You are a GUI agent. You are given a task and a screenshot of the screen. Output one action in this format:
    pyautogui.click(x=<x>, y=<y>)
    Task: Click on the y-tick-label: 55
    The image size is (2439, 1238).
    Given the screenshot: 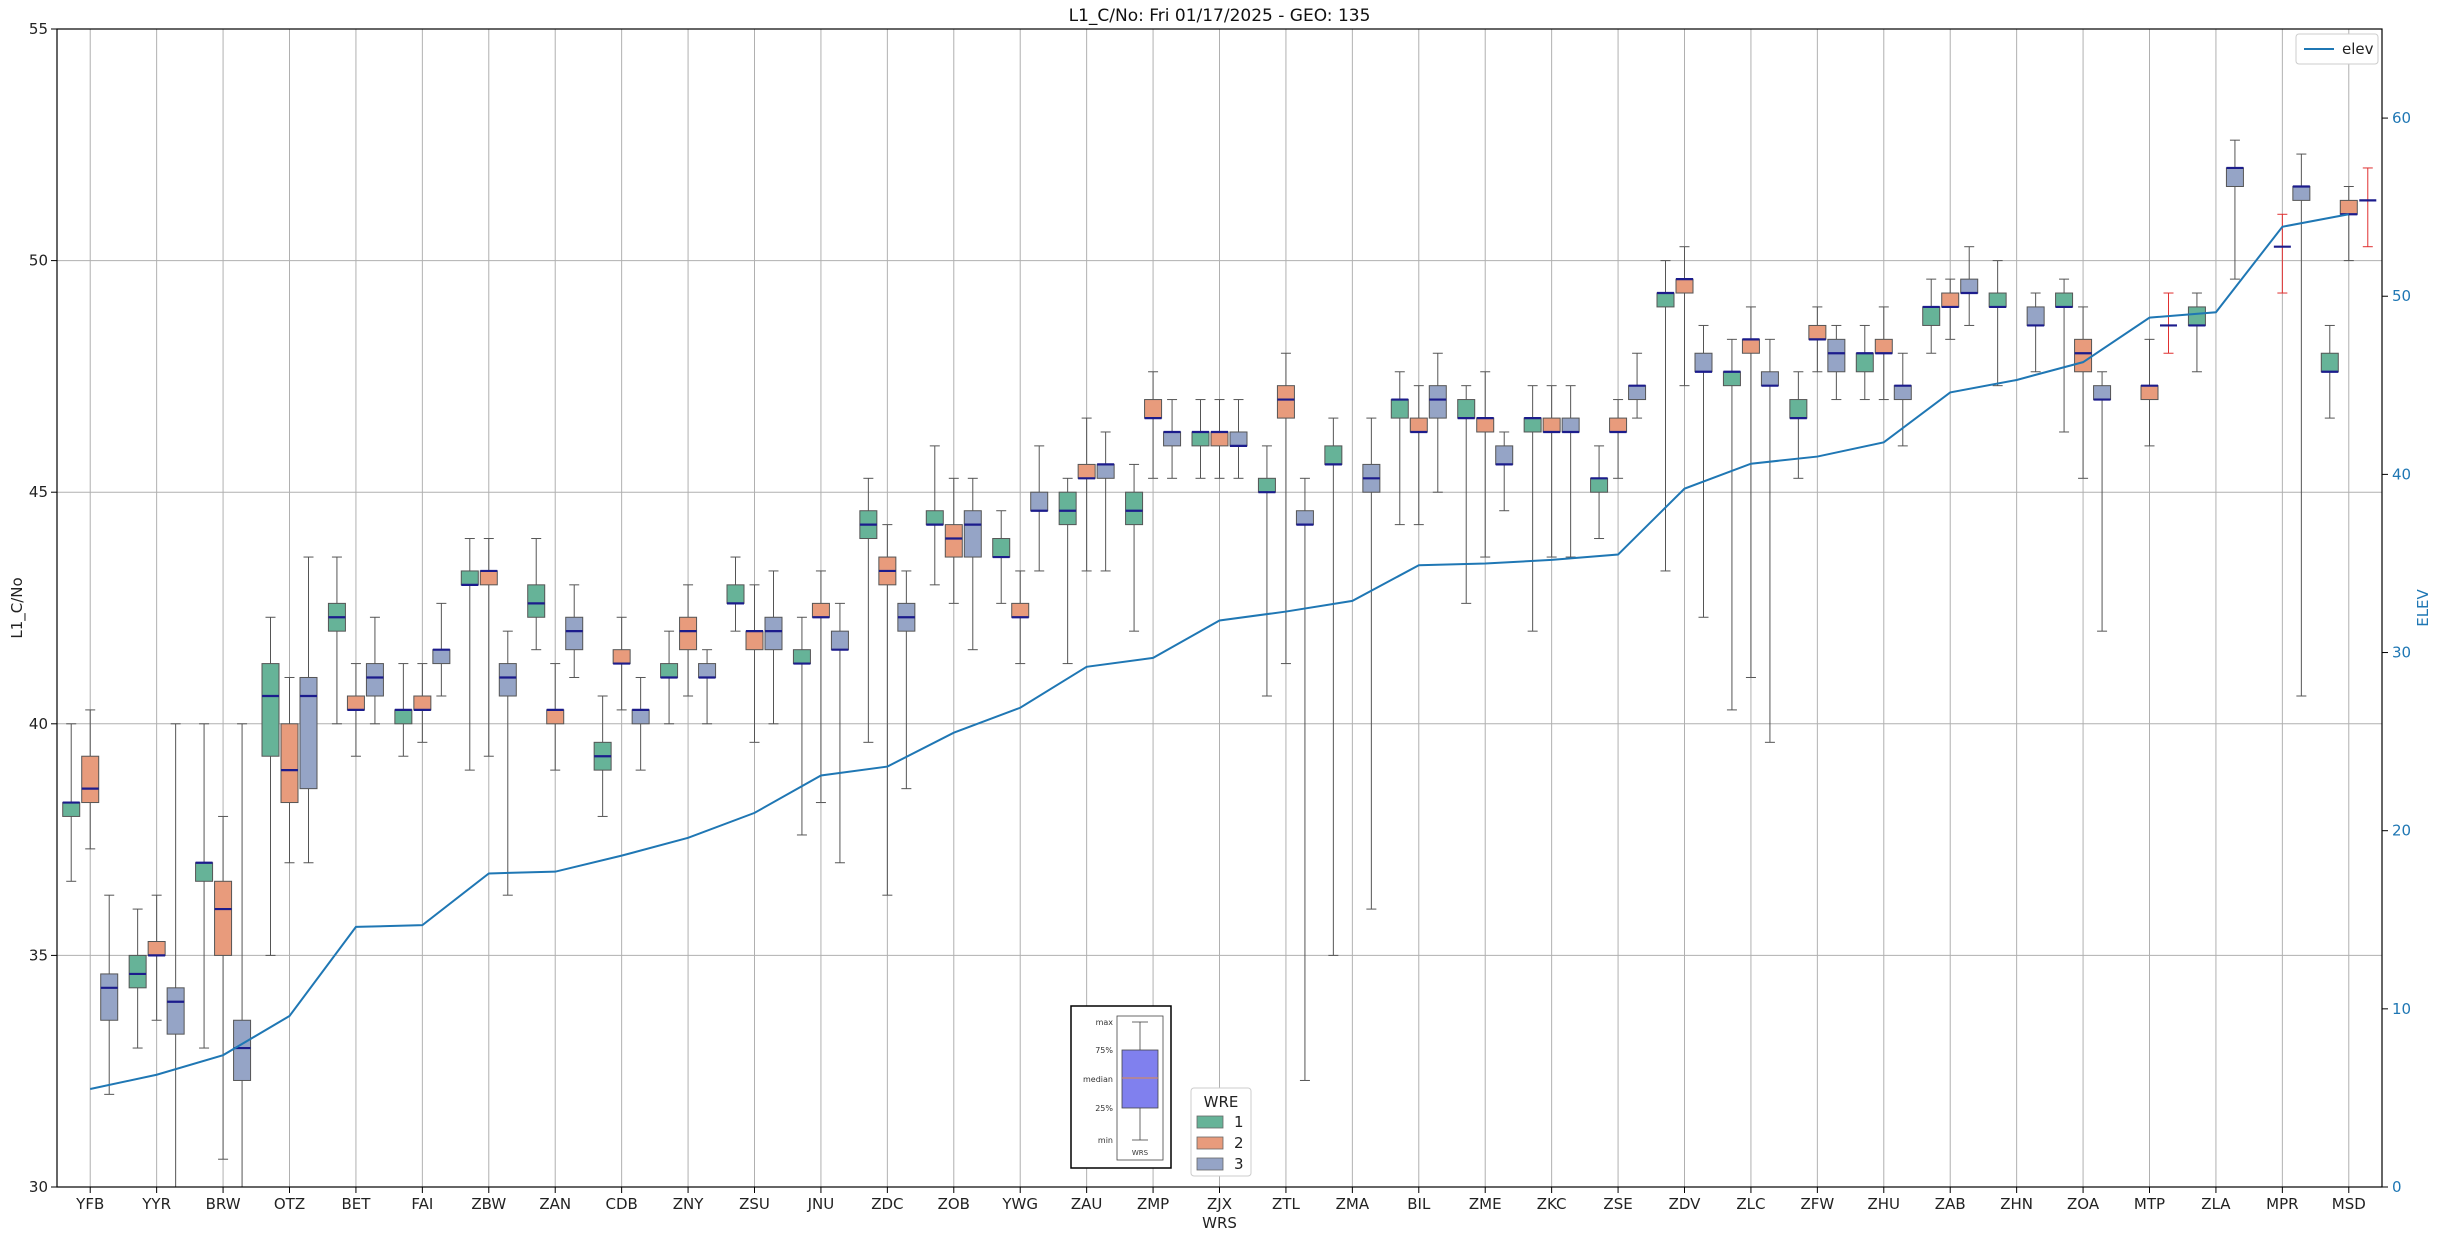 What is the action you would take?
    pyautogui.click(x=38, y=29)
    